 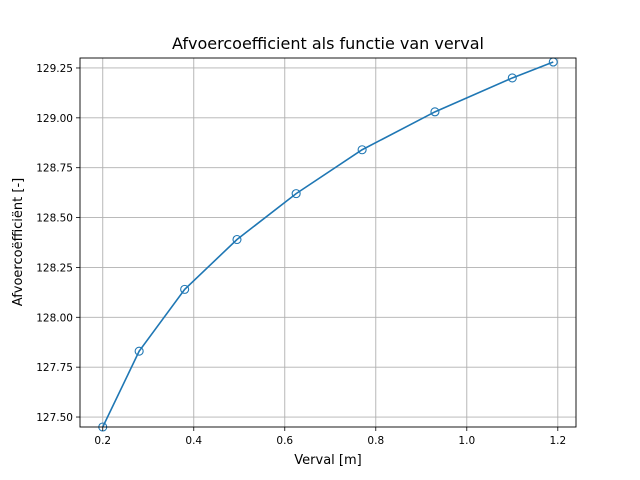 What do you see at coordinates (54, 418) in the screenshot?
I see `y-tick-label: 127.50` at bounding box center [54, 418].